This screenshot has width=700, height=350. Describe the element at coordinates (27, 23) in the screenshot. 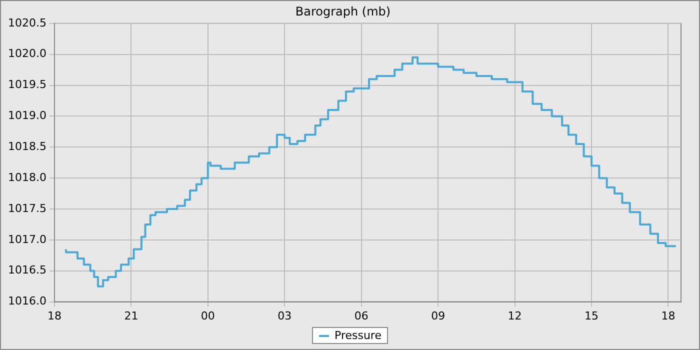

I see `y-tick-label: 1020.5` at that location.